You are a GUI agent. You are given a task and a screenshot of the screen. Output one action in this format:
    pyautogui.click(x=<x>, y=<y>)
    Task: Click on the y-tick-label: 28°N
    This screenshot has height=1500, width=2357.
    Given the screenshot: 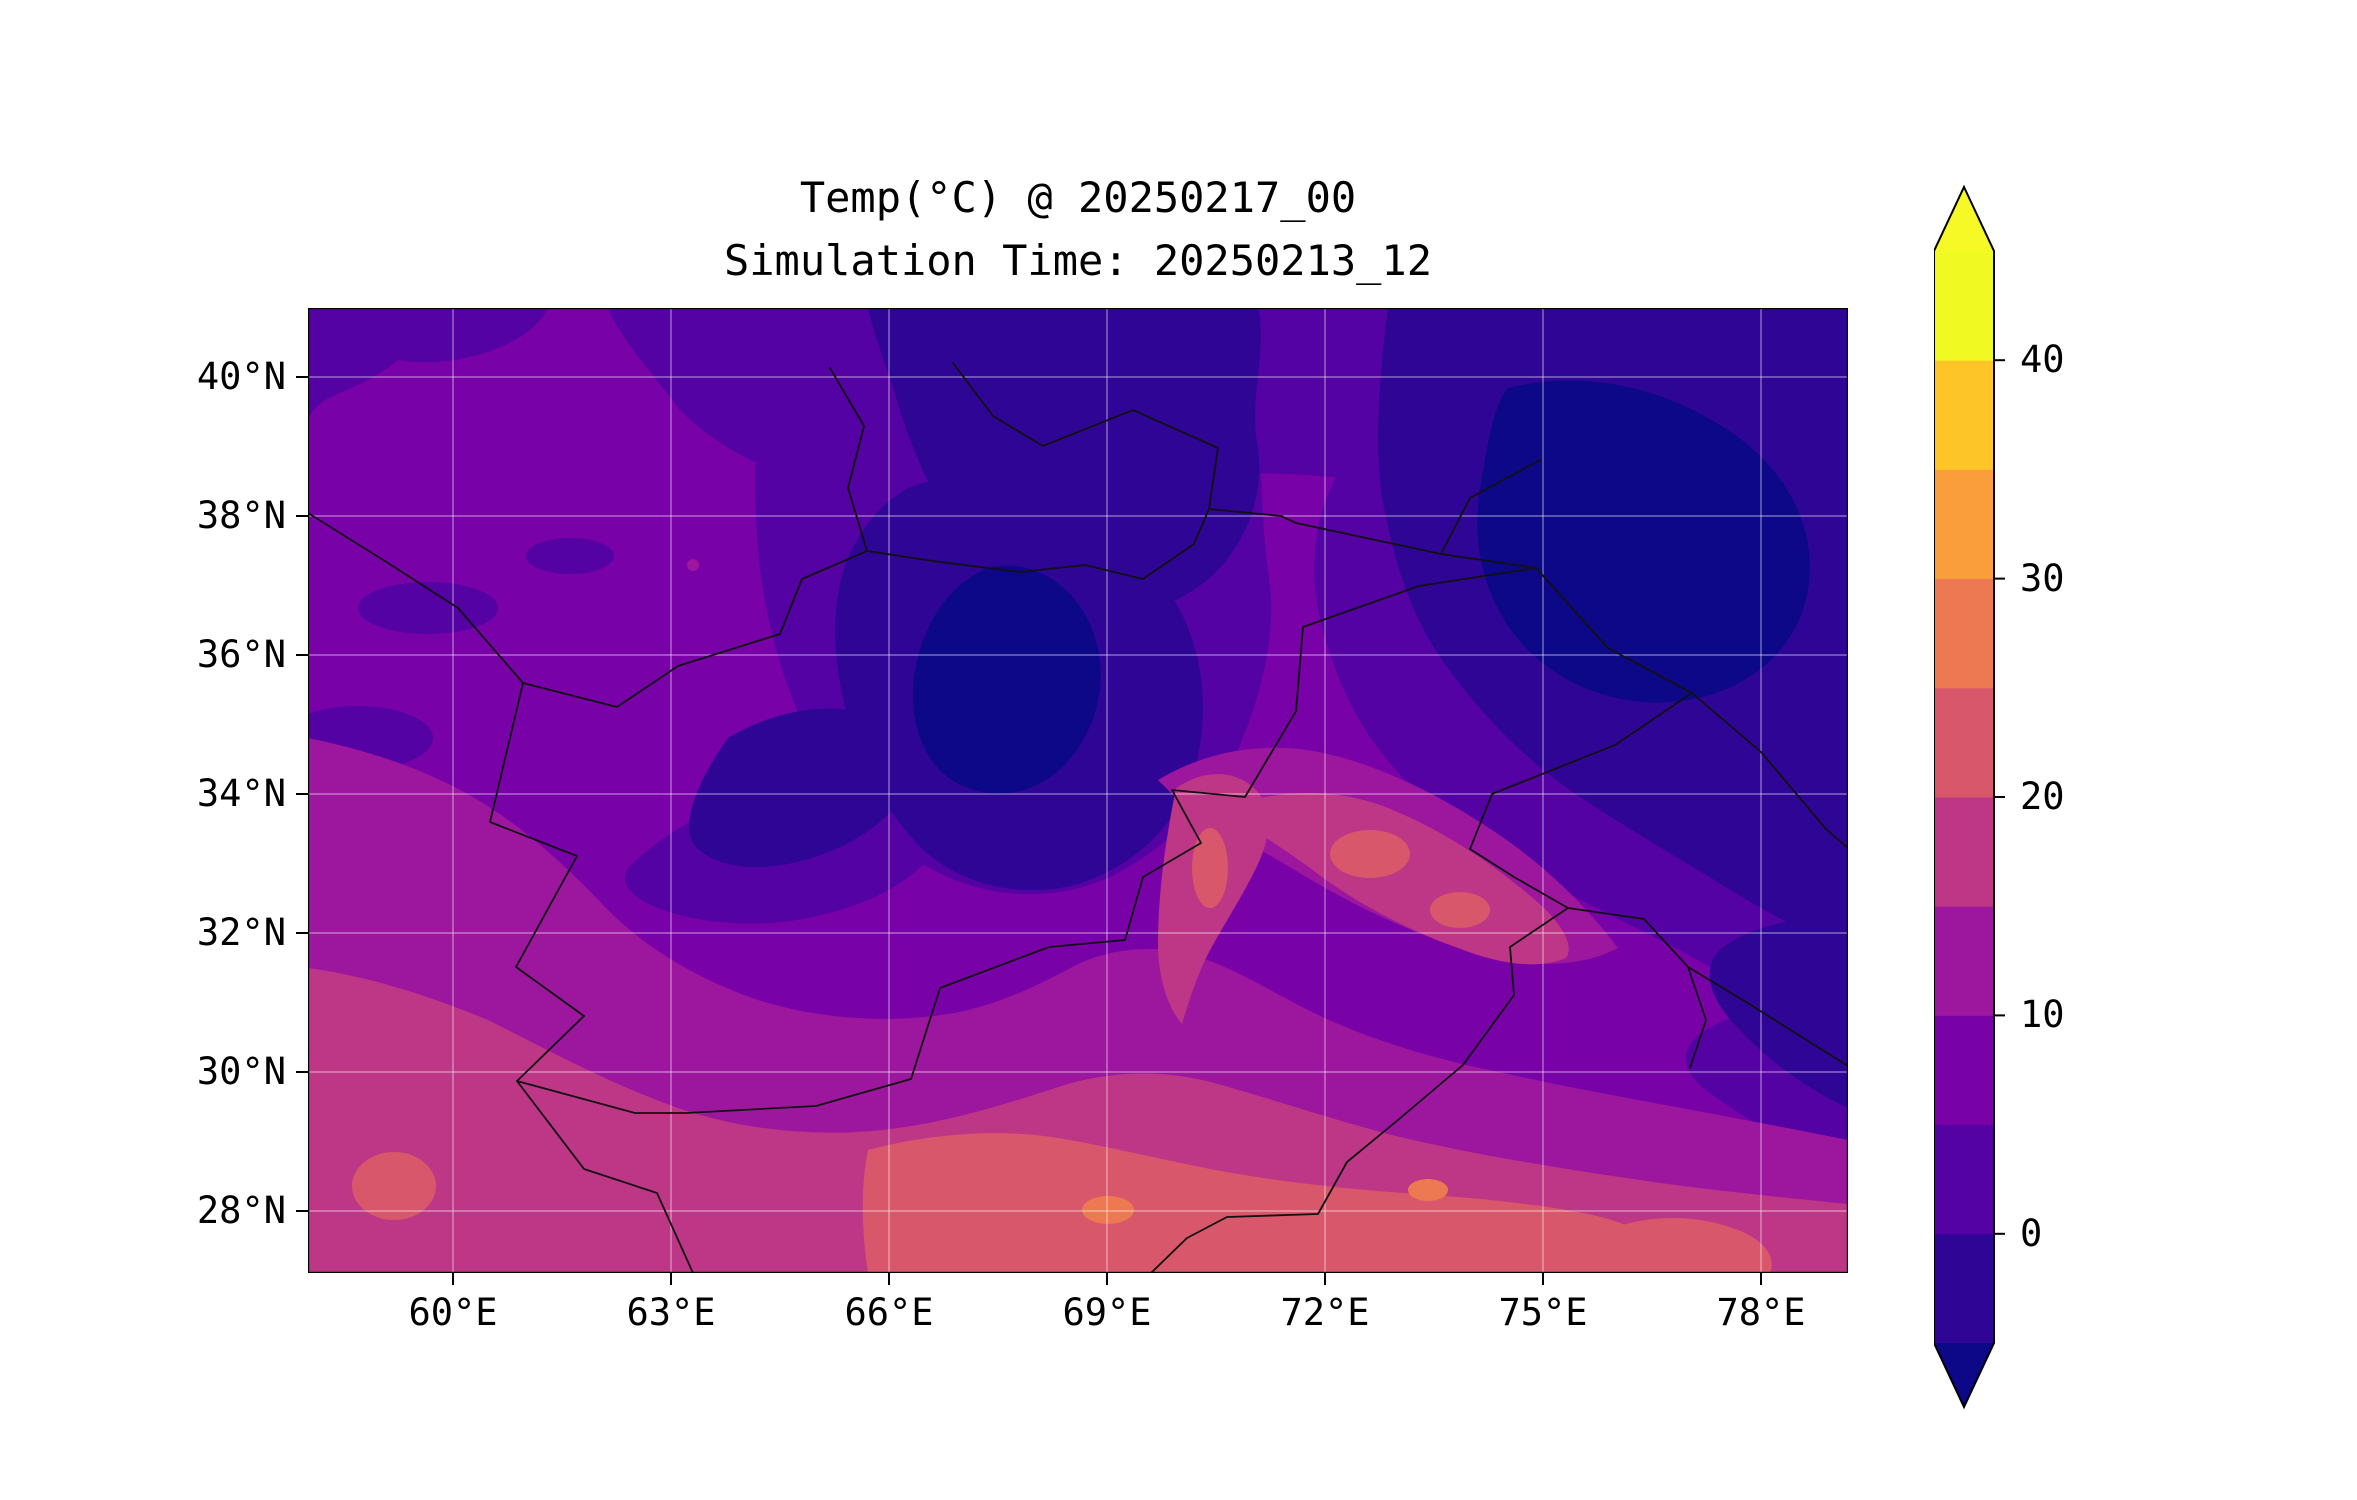 What is the action you would take?
    pyautogui.click(x=241, y=1210)
    